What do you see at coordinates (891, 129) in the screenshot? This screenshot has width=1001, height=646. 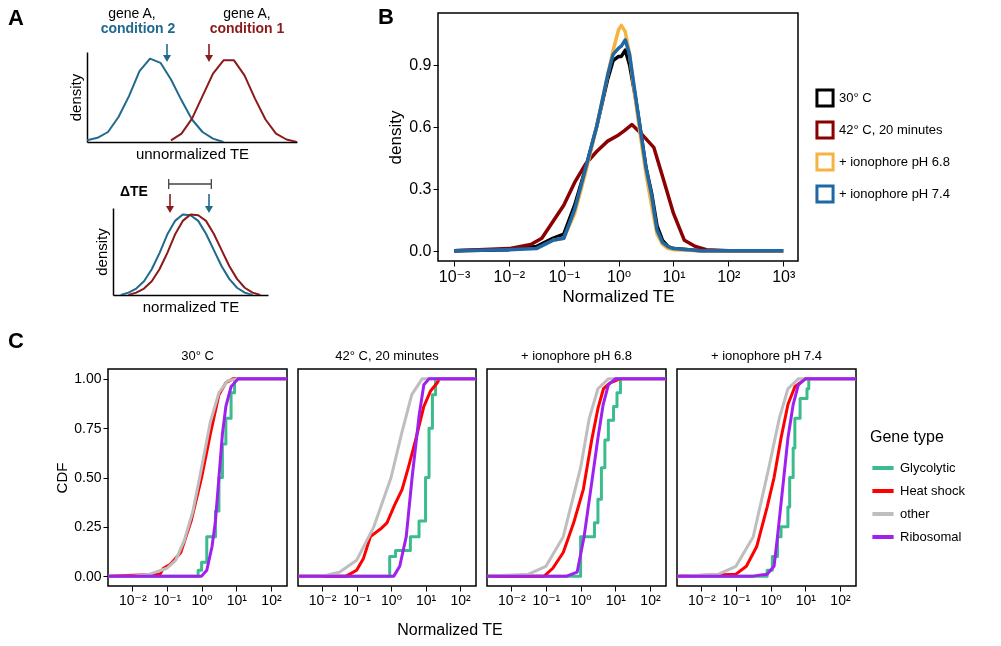 I see `legend-label: 42° C, 20 minutes` at bounding box center [891, 129].